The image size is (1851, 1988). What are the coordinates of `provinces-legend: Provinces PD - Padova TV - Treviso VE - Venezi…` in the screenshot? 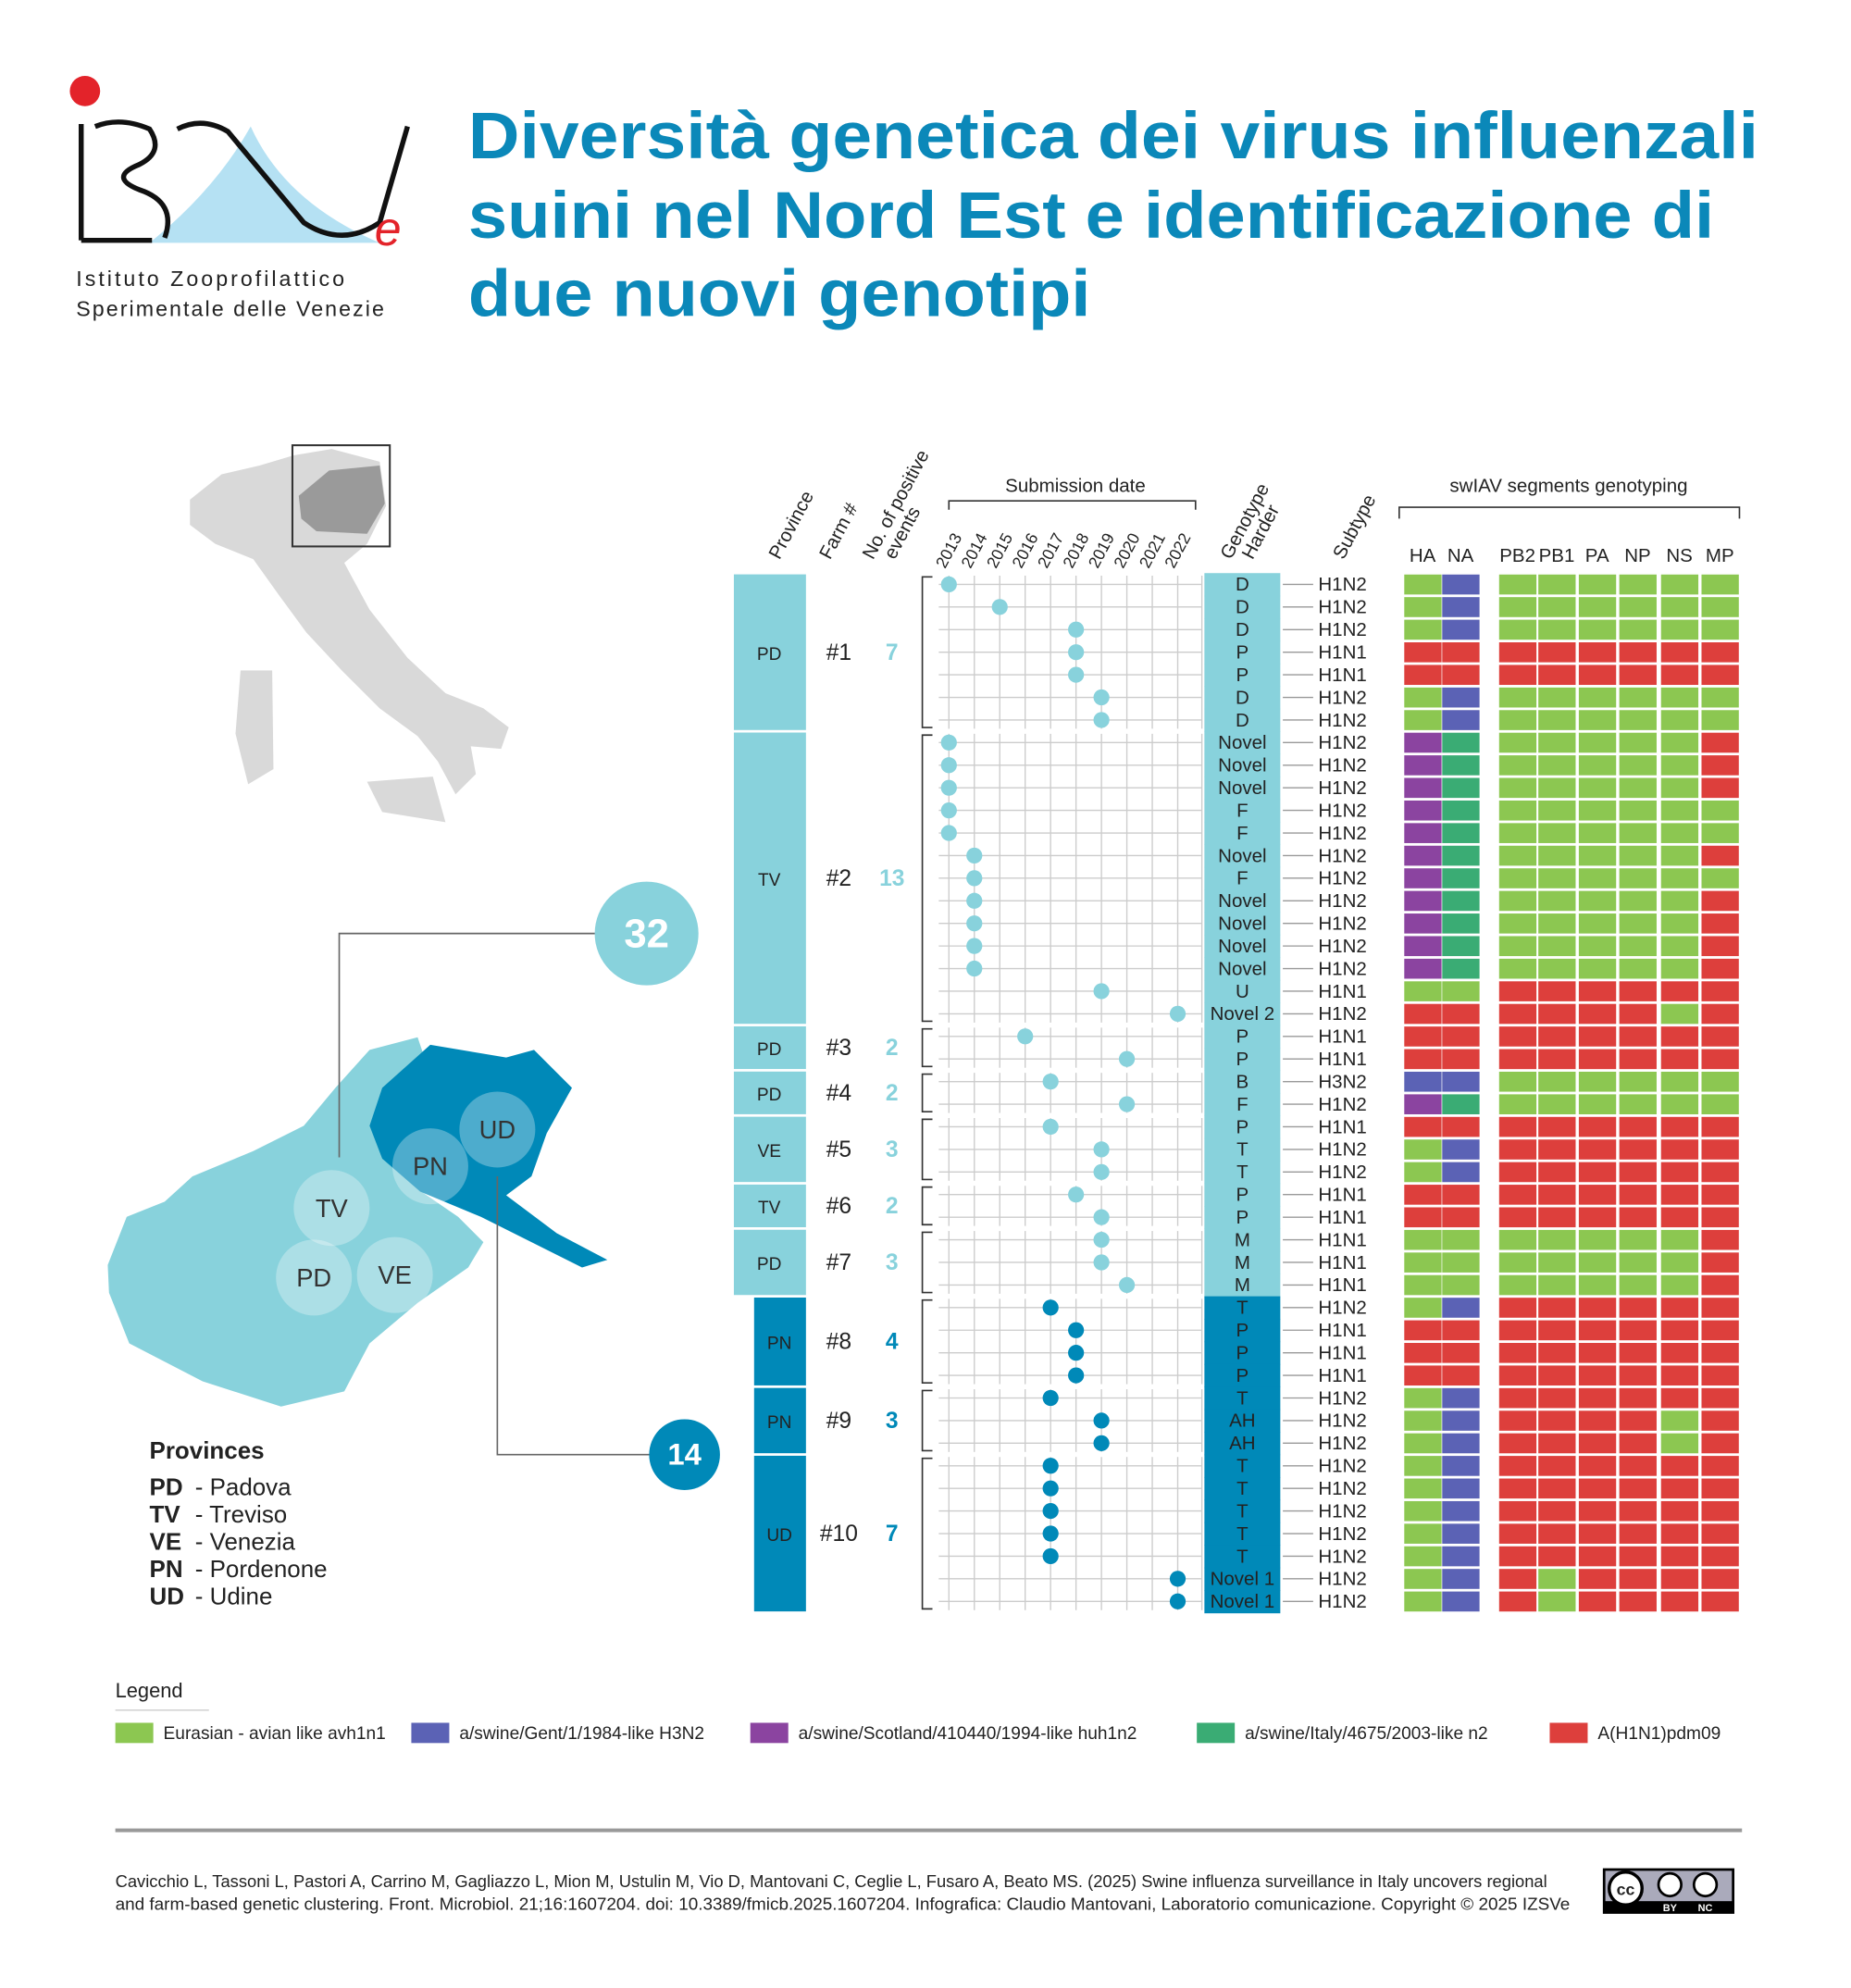 It's located at (239, 1523).